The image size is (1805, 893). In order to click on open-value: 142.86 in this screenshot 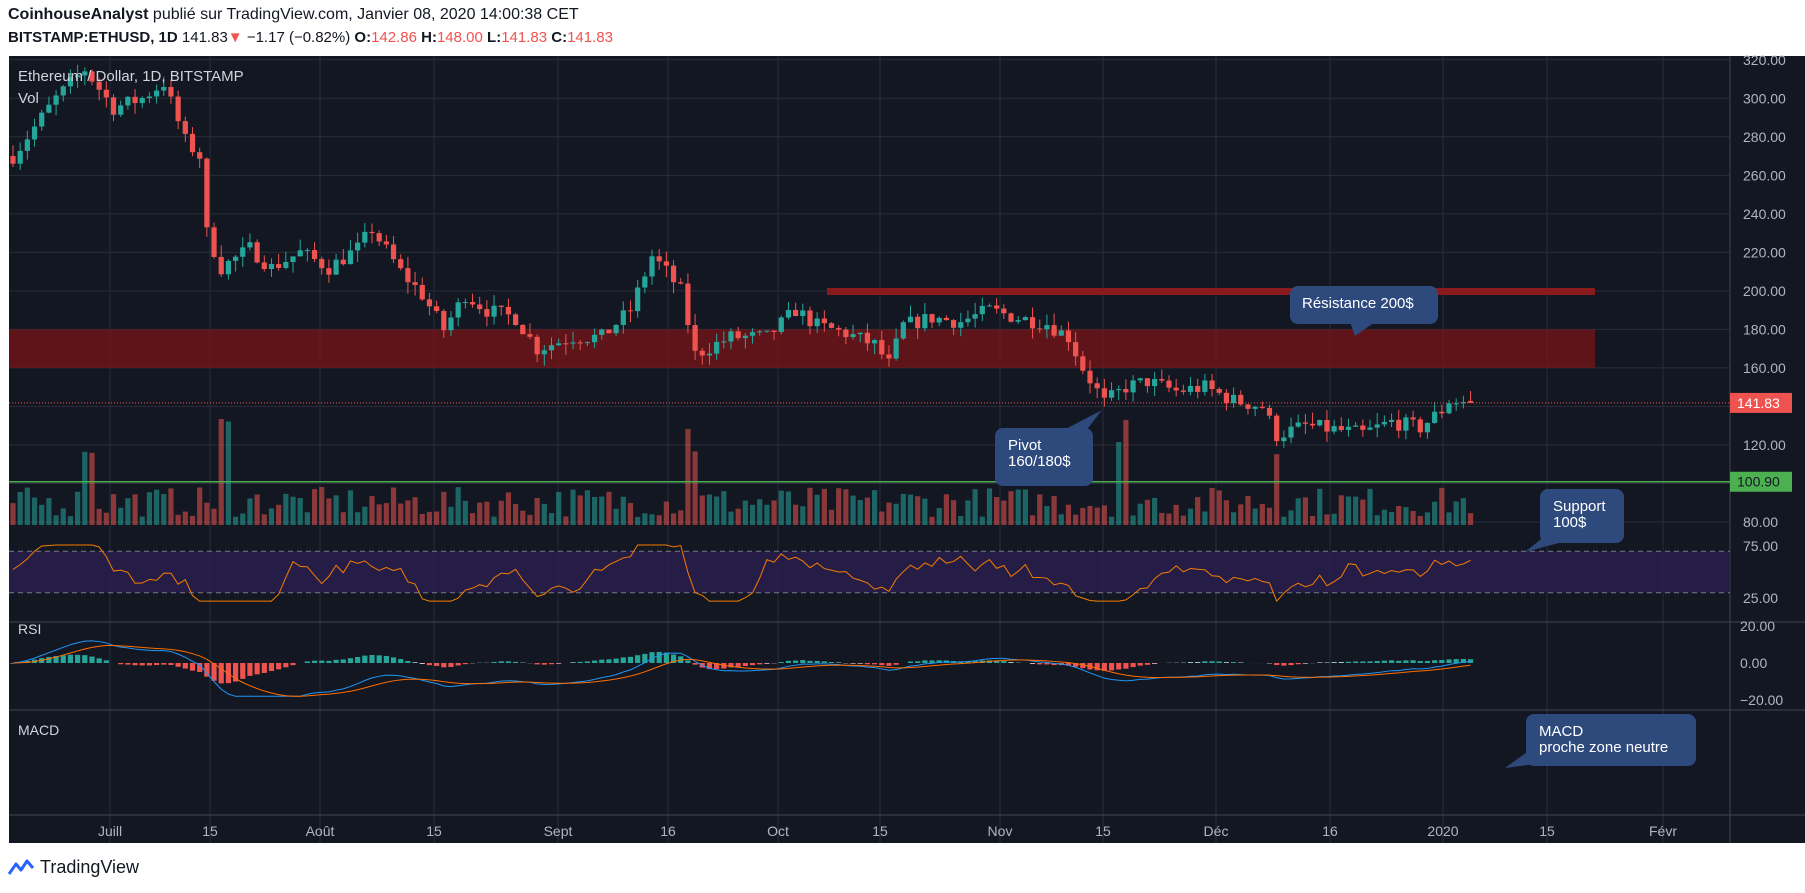, I will do `click(394, 37)`.